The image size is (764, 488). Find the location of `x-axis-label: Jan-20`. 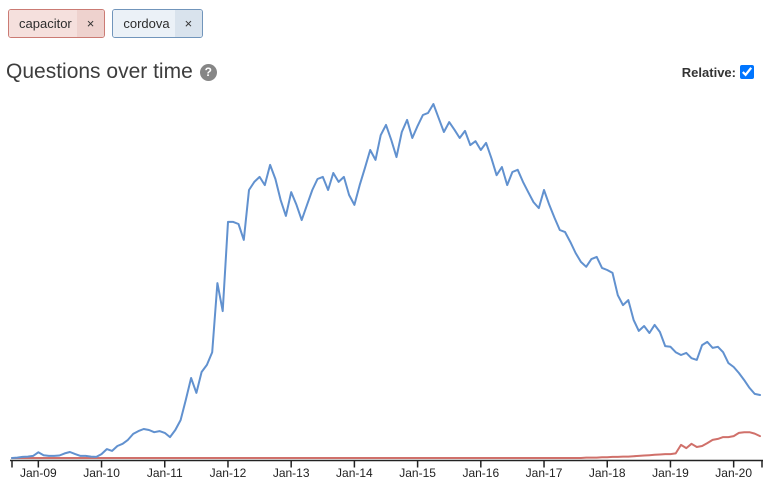

x-axis-label: Jan-20 is located at coordinates (733, 473).